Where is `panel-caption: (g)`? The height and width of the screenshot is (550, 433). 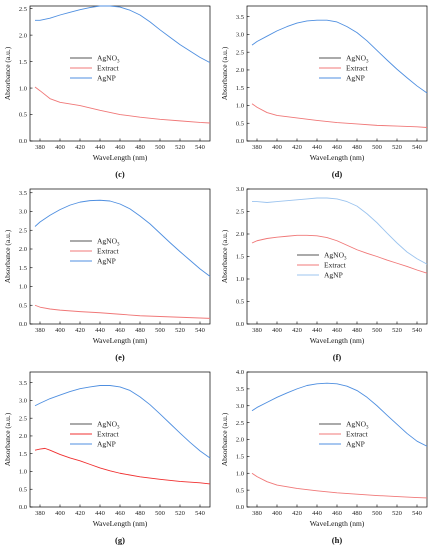
panel-caption: (g) is located at coordinates (120, 540).